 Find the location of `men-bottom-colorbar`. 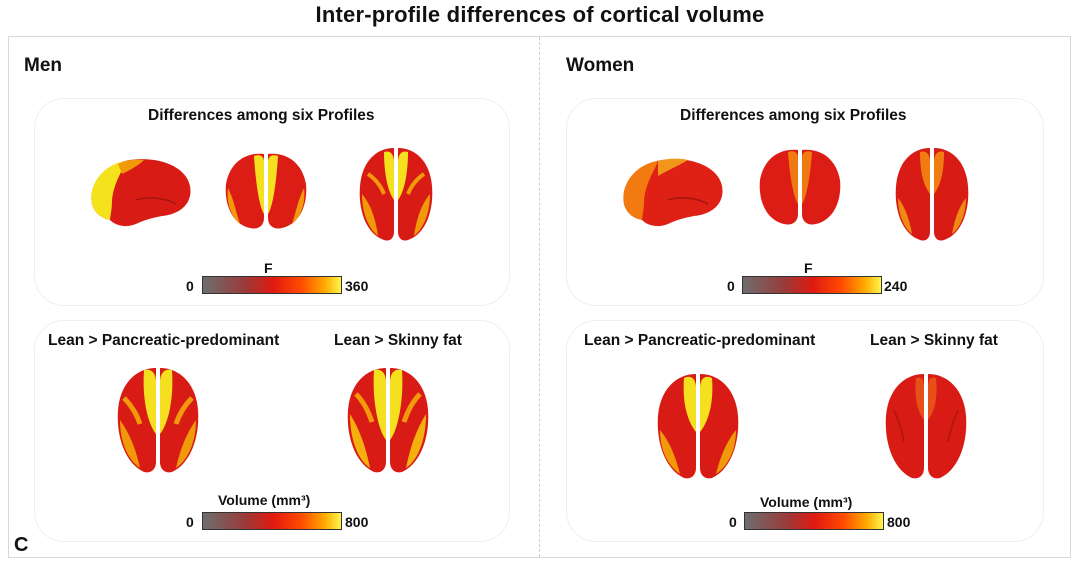

men-bottom-colorbar is located at coordinates (272, 521).